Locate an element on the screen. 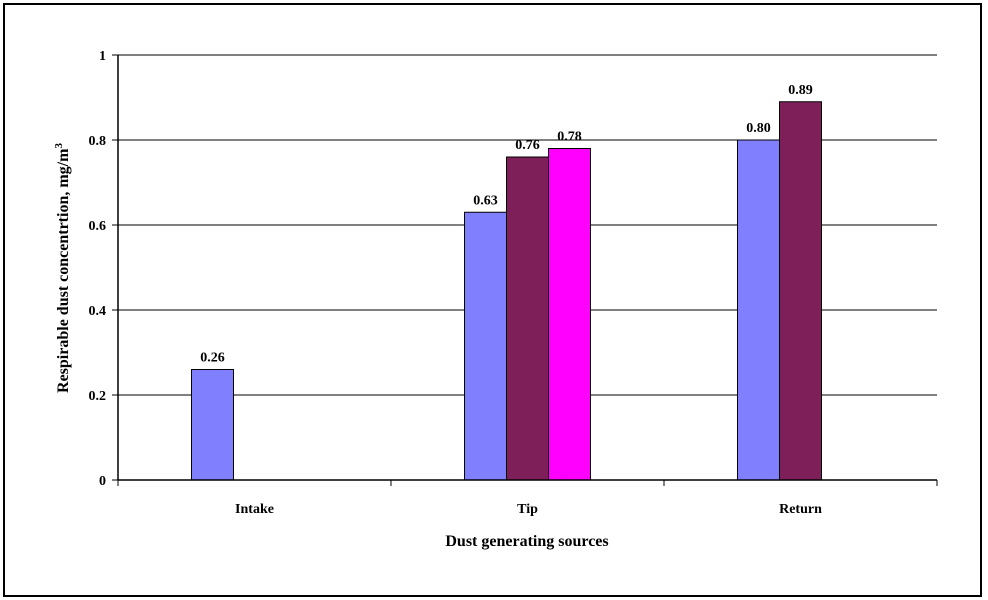  data-label: 0.26 is located at coordinates (212, 358).